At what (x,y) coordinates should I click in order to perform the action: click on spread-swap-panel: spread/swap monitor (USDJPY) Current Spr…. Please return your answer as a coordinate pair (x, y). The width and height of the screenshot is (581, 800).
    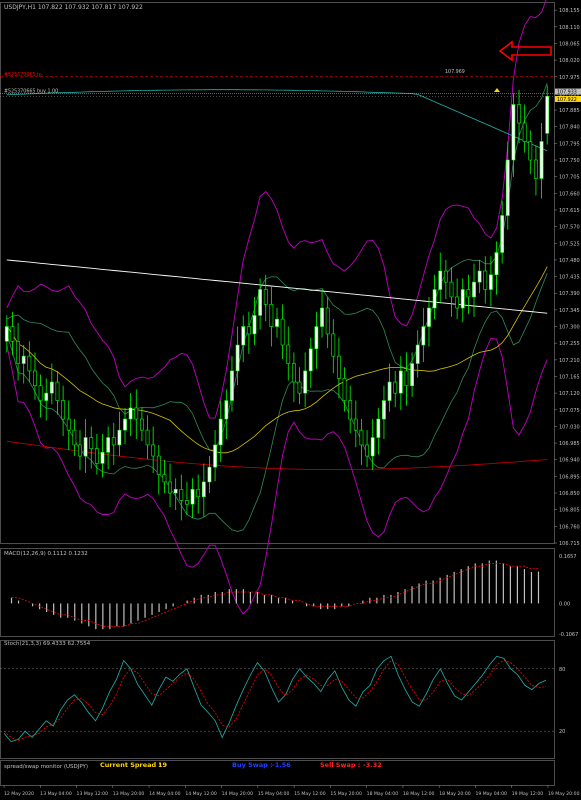
    Looking at the image, I should click on (193, 765).